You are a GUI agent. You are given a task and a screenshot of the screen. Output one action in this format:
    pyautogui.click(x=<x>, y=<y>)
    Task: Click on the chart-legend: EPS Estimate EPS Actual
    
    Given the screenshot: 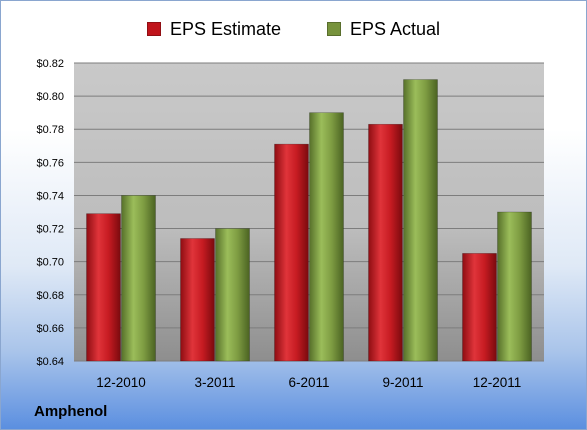 What is the action you would take?
    pyautogui.click(x=293, y=29)
    